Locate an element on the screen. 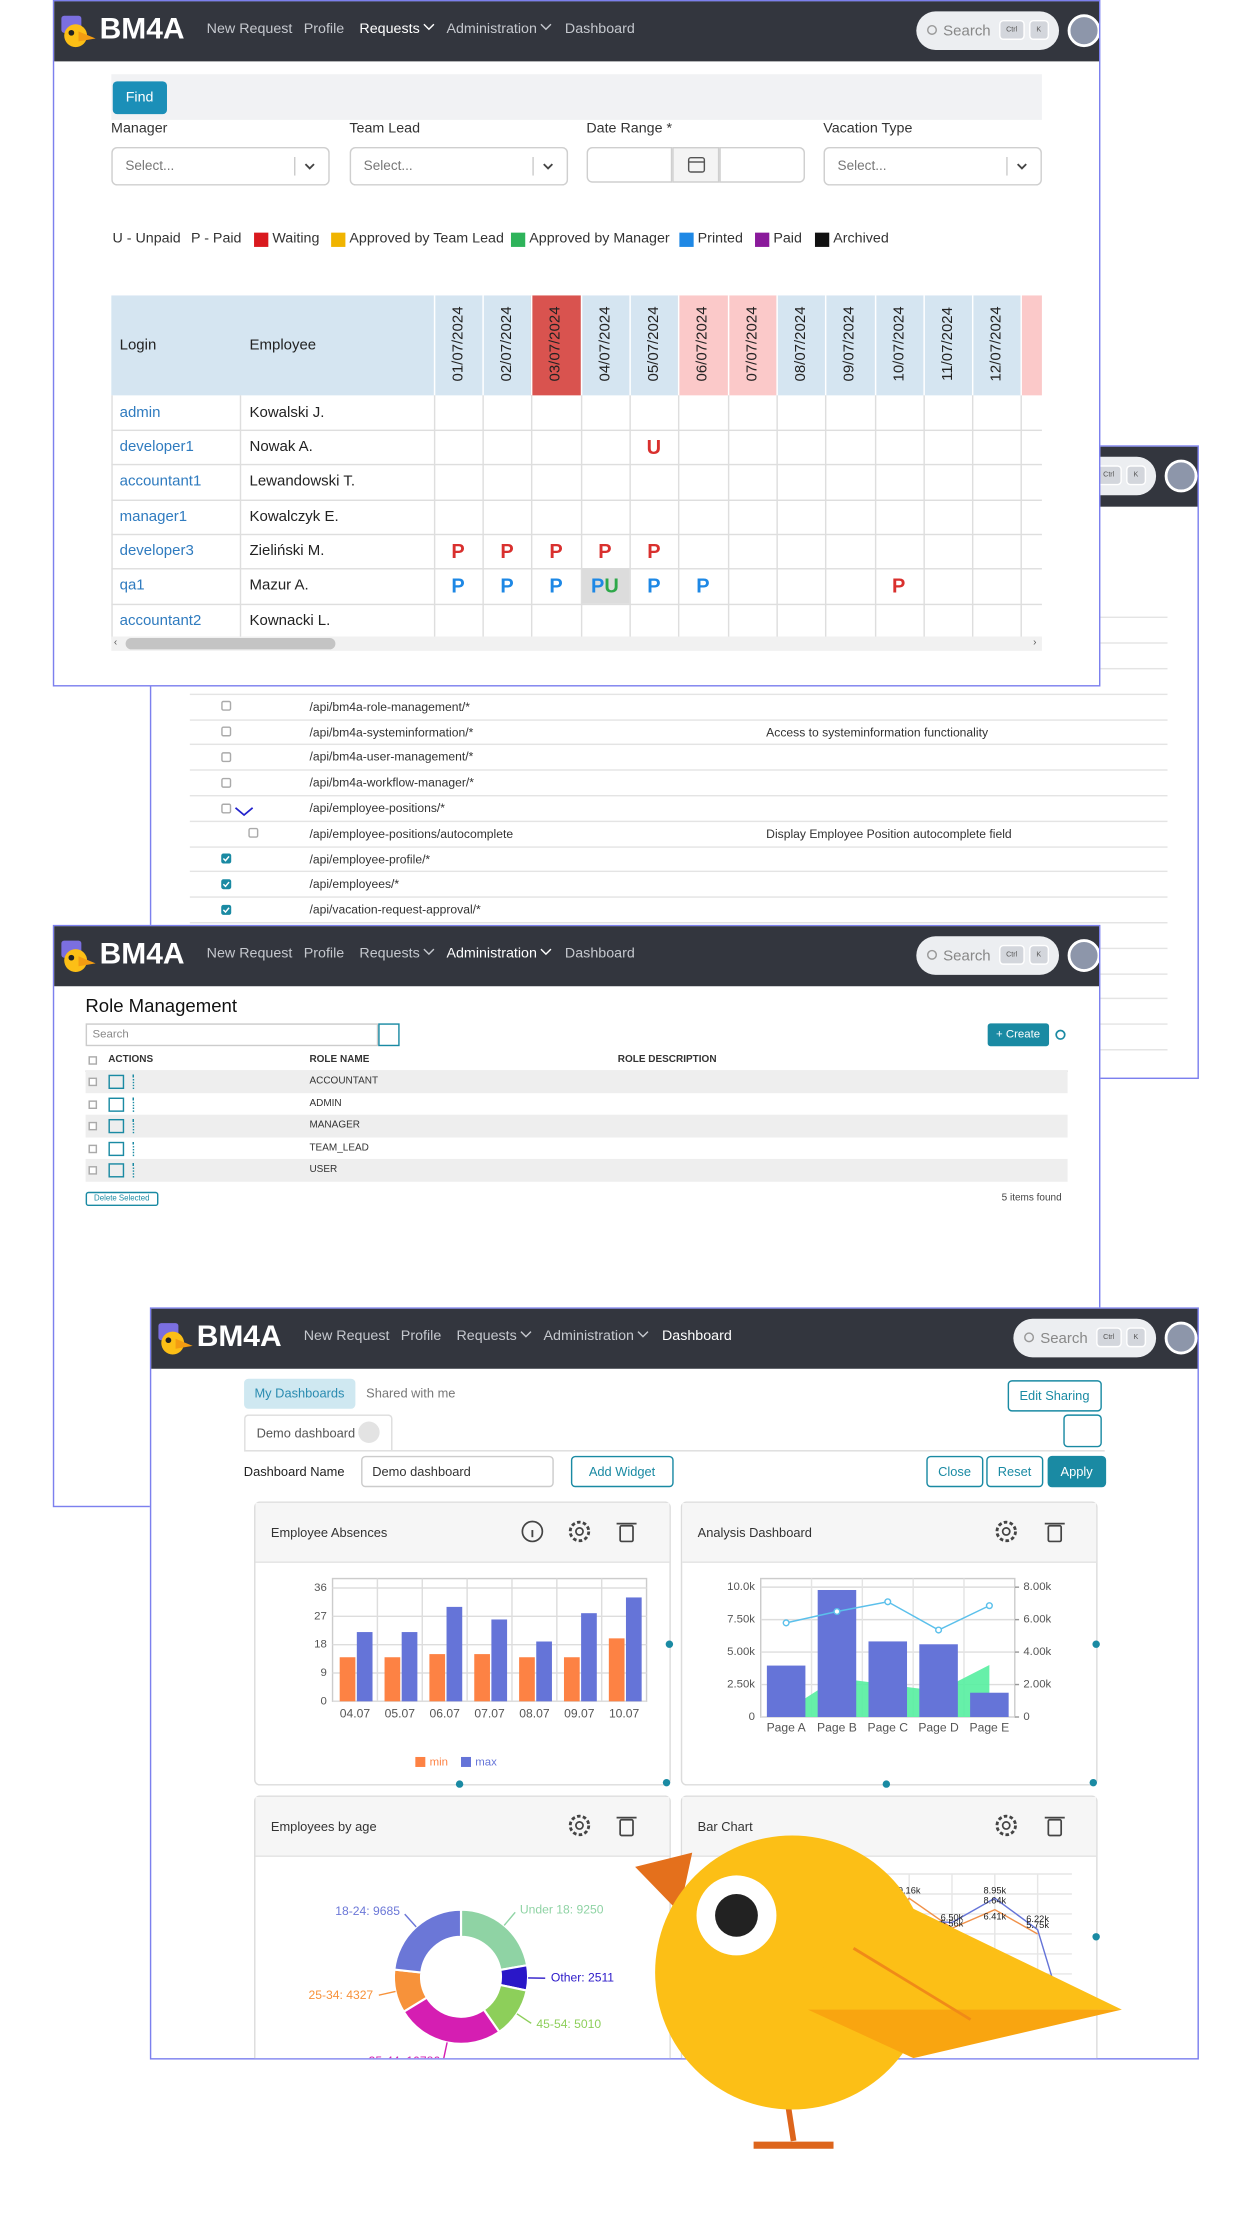 Image resolution: width=1256 pixels, height=2234 pixels. login-link: admin is located at coordinates (140, 412).